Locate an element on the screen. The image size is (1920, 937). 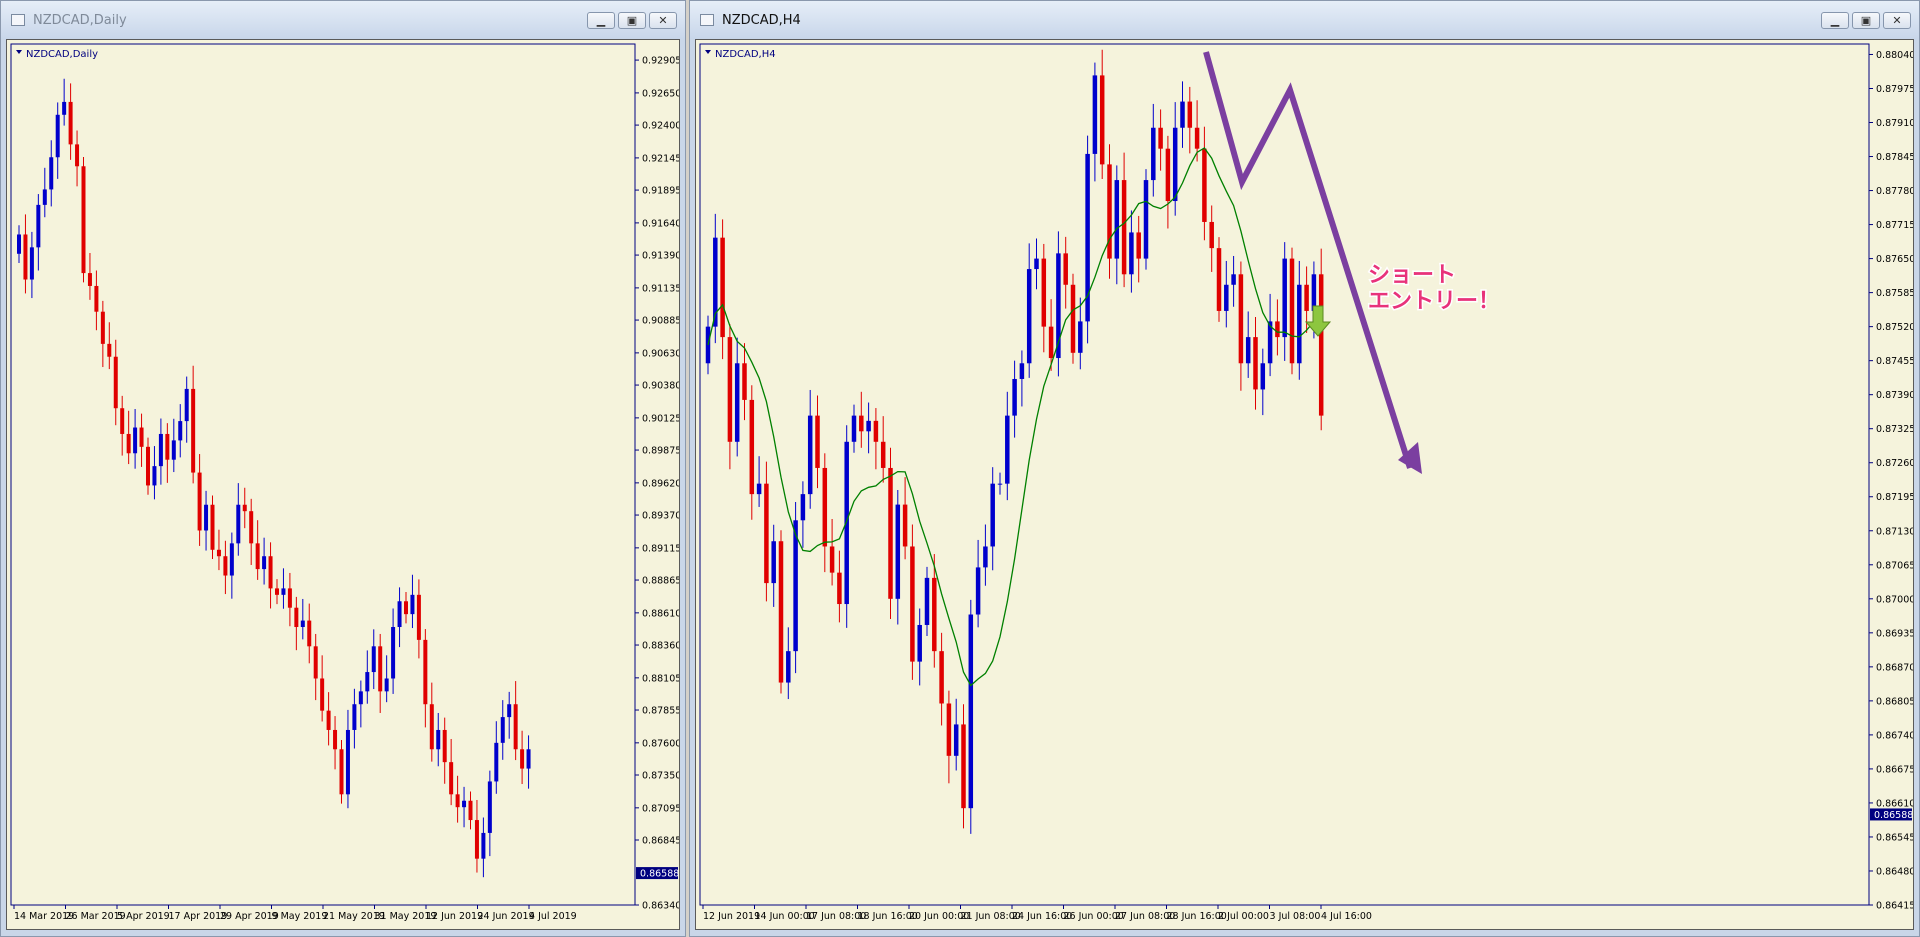
time-axis-label: 28 Jun 16:00 is located at coordinates (1197, 916).